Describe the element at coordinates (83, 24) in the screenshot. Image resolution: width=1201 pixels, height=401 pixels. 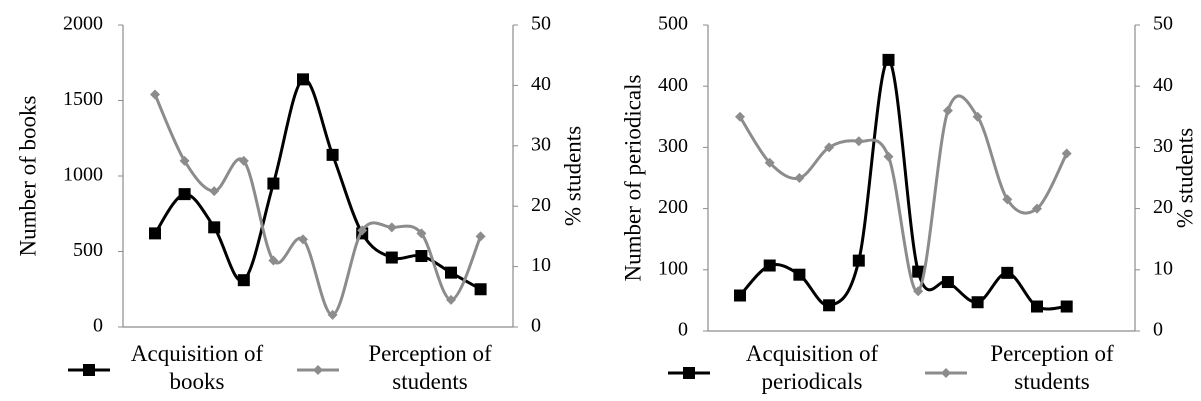
I see `y-tick-label: 2000` at that location.